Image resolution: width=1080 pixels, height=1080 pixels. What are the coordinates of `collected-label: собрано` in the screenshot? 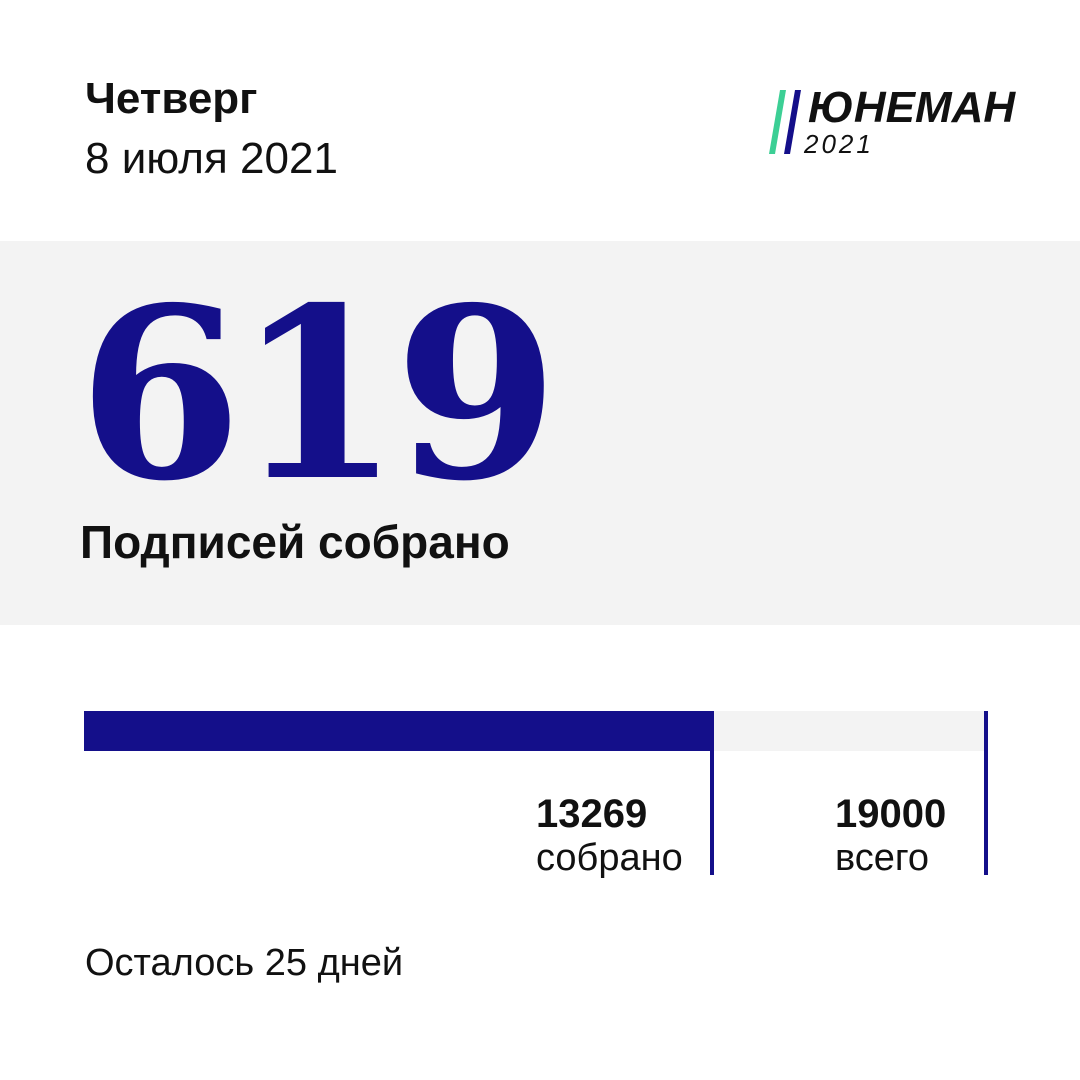 It's located at (609, 858).